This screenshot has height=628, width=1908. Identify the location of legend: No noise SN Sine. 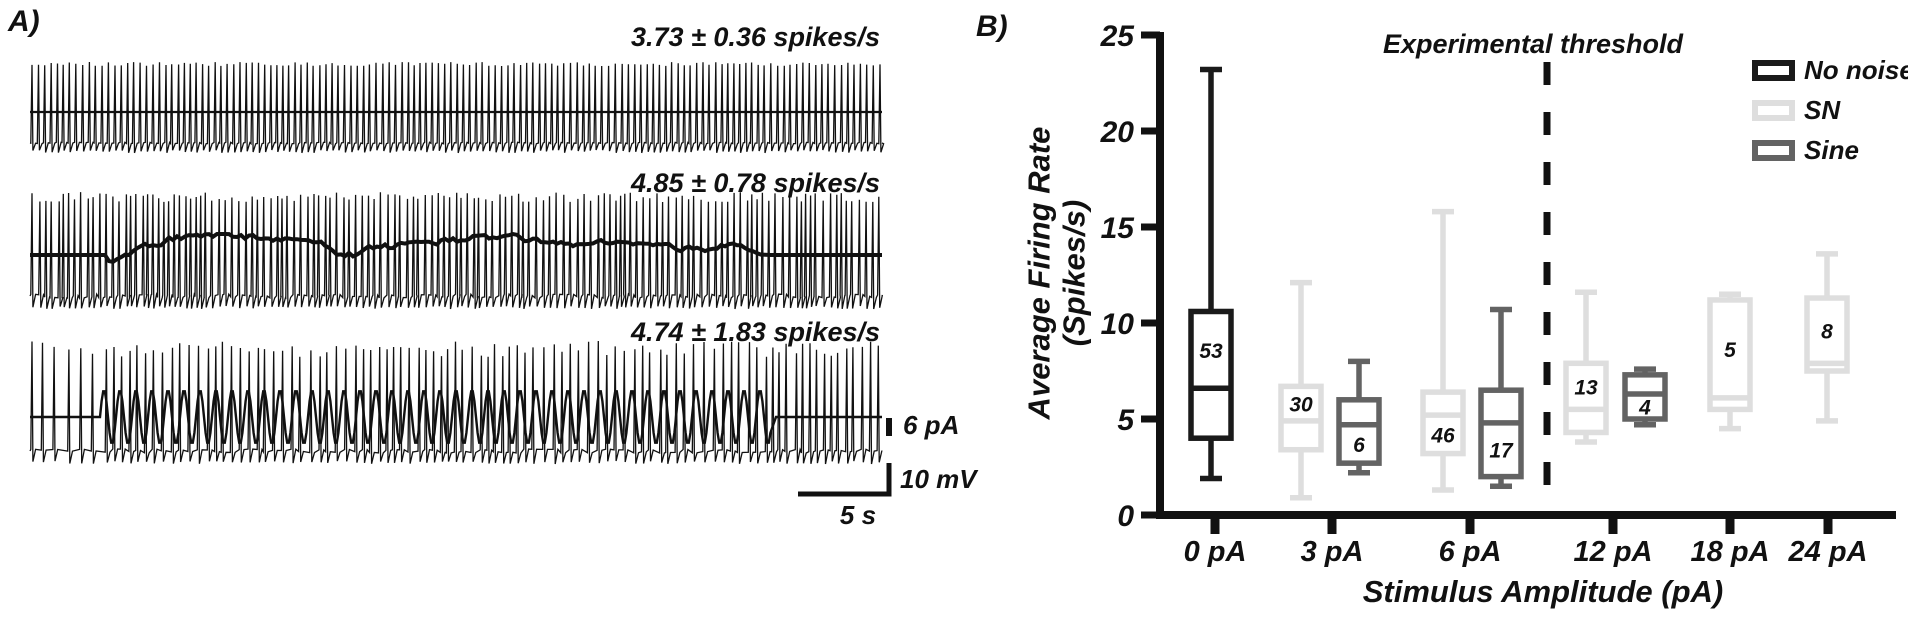
(1830, 110).